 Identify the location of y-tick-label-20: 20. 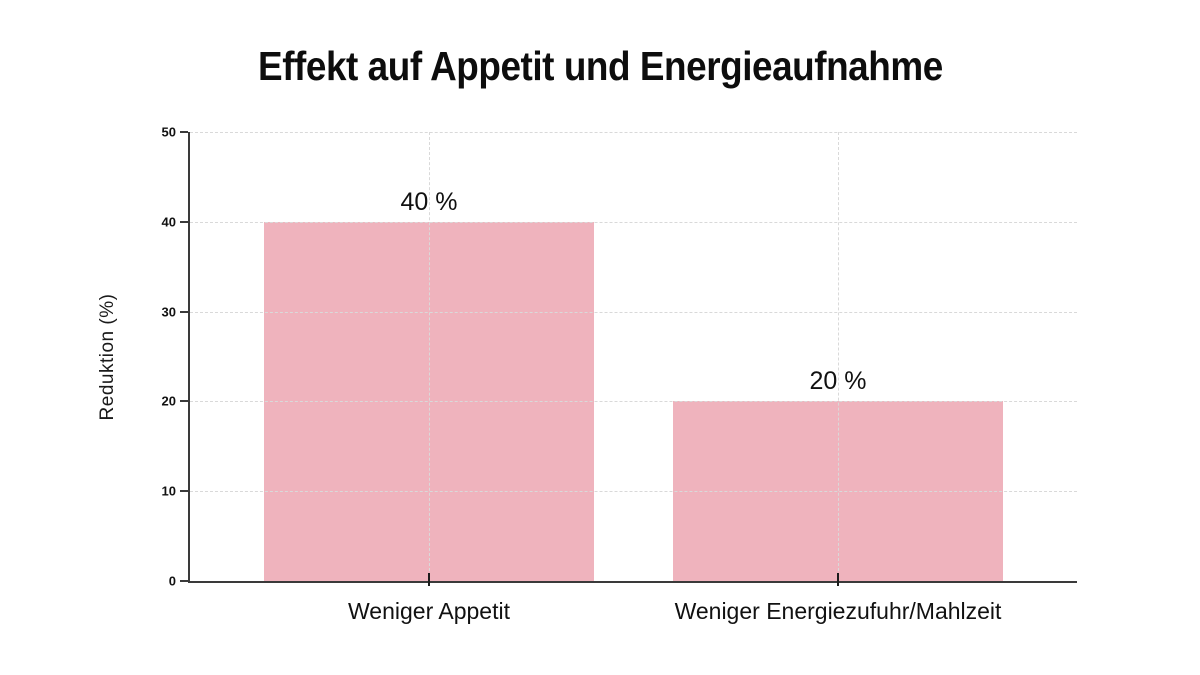
(168, 401).